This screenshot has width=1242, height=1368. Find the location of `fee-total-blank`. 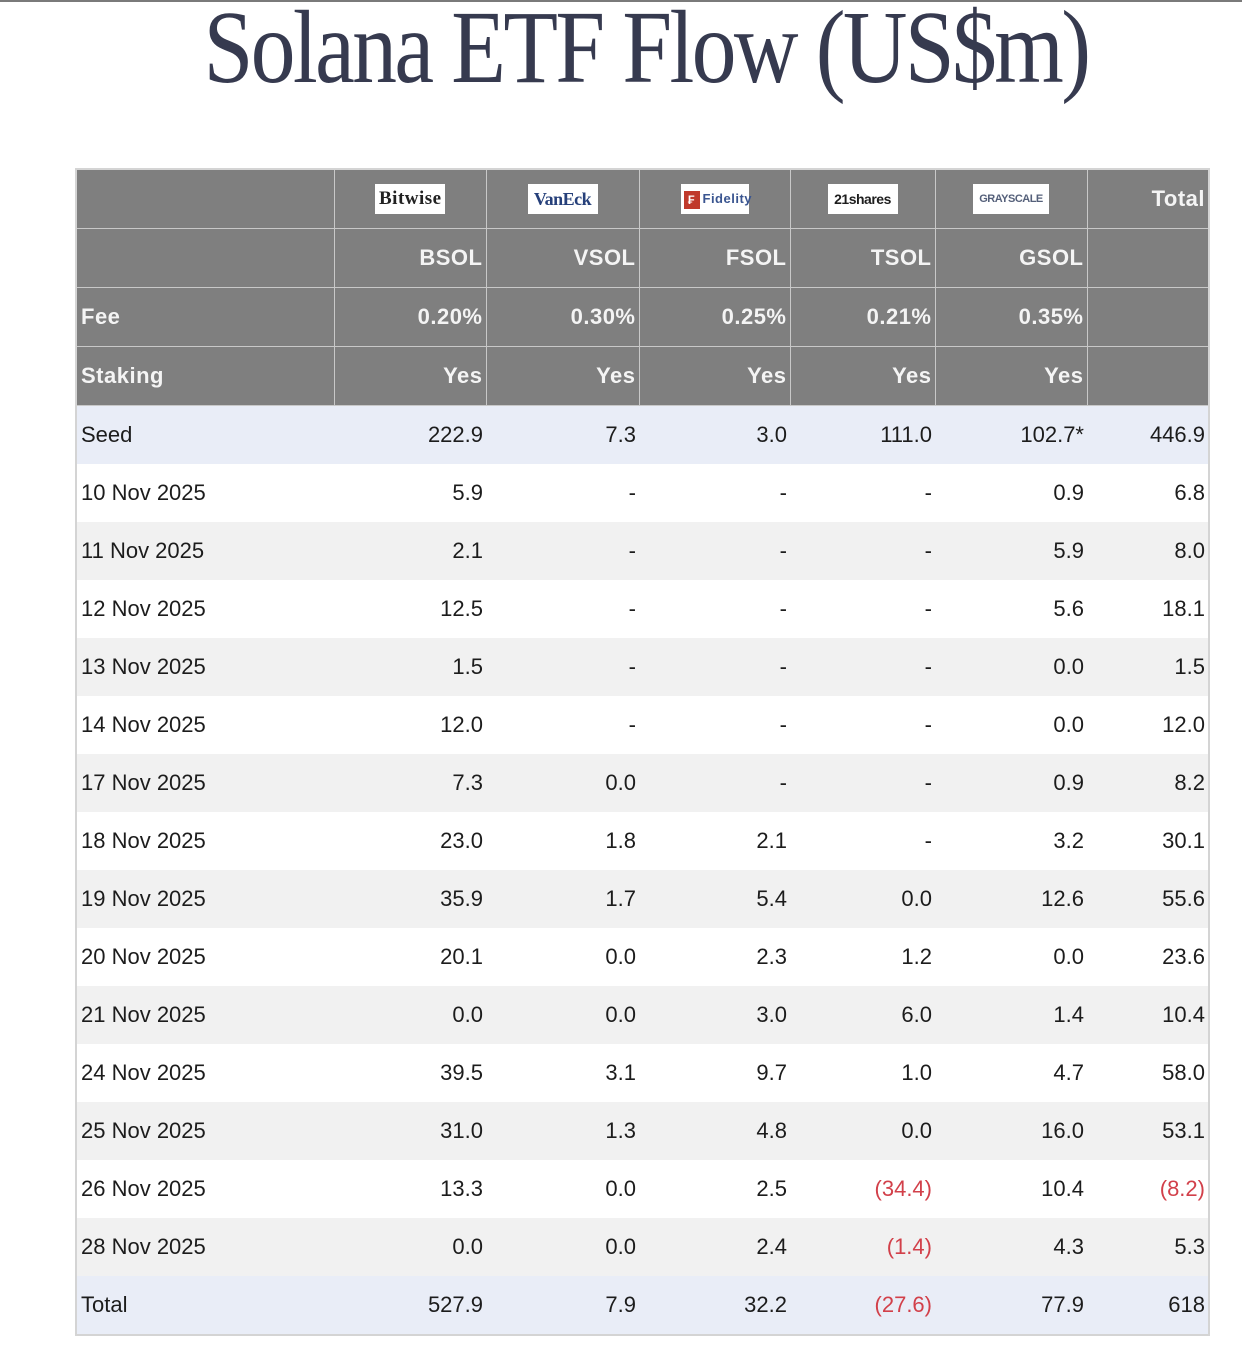

fee-total-blank is located at coordinates (1148, 317).